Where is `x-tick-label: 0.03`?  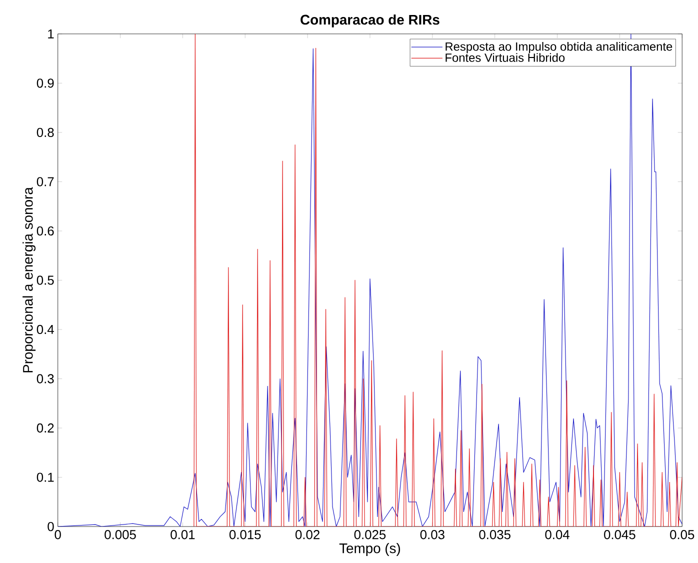
x-tick-label: 0.03 is located at coordinates (432, 534).